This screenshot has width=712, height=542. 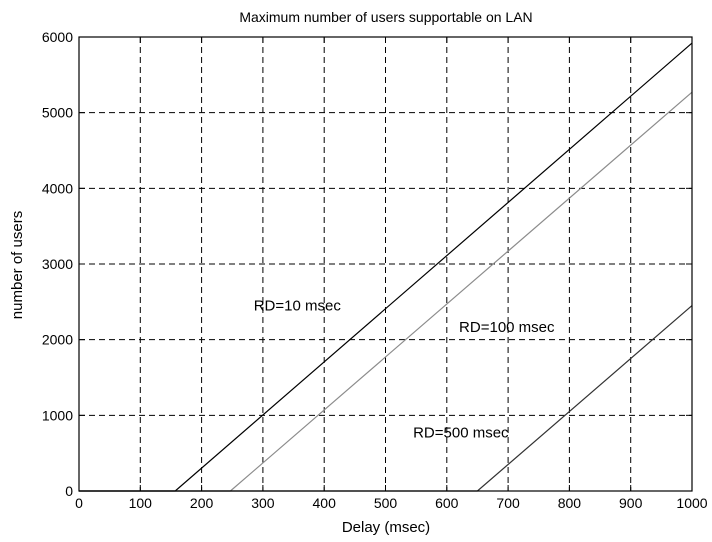 I want to click on x-tick-label: 300, so click(x=263, y=503).